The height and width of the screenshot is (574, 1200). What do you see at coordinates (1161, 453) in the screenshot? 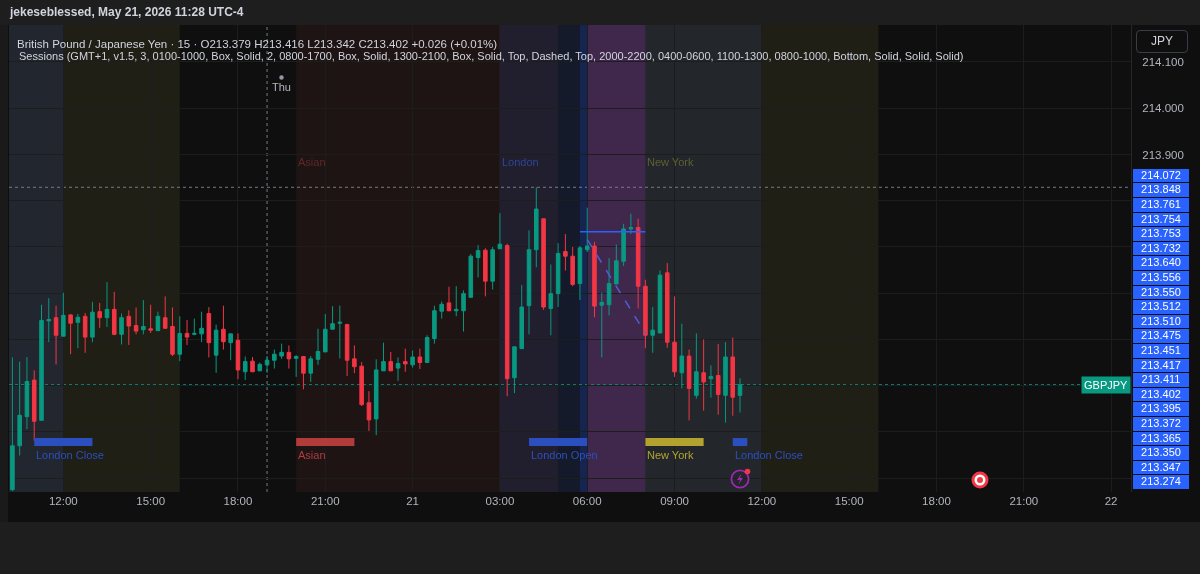
I see `text: 213.350` at bounding box center [1161, 453].